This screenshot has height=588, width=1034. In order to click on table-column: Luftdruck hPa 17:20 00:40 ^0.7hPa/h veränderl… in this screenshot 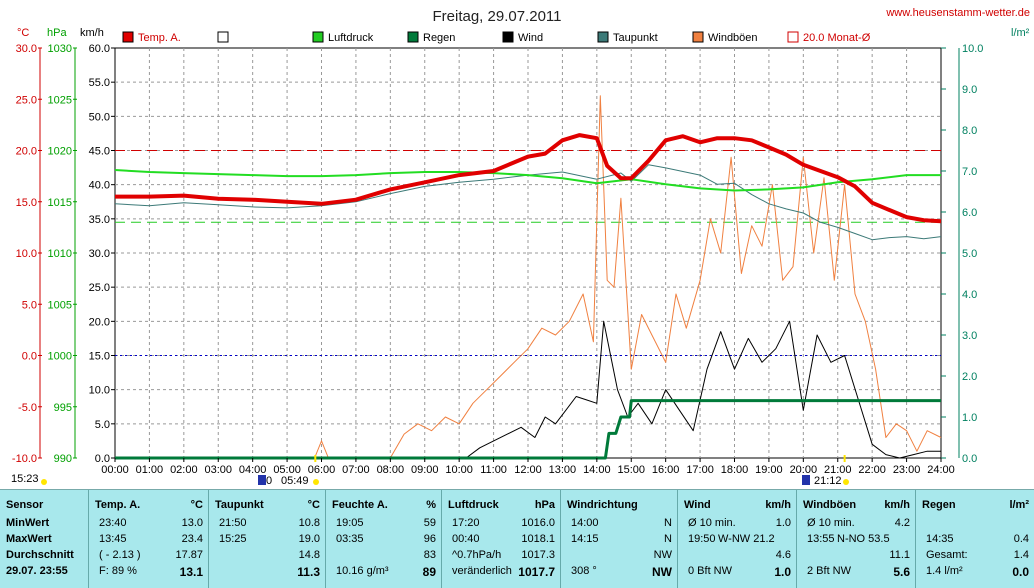, I will do `click(500, 539)`.